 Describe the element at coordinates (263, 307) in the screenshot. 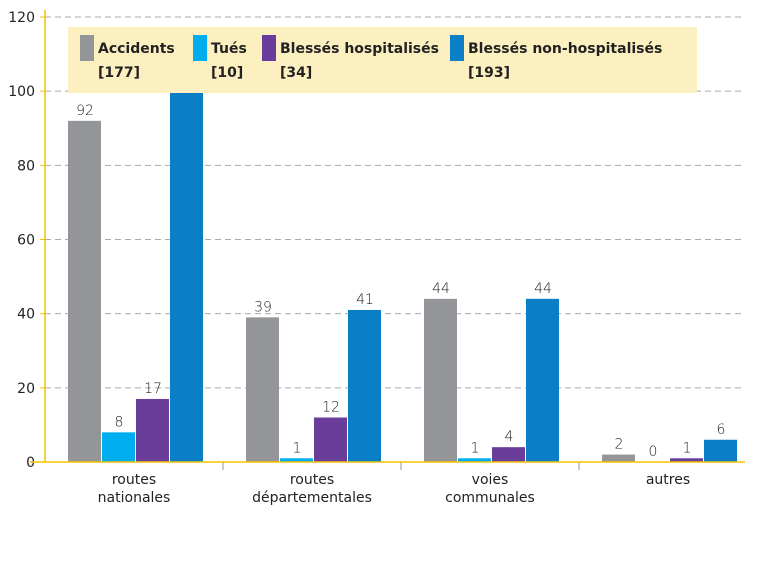

I see `value-label: 39` at that location.